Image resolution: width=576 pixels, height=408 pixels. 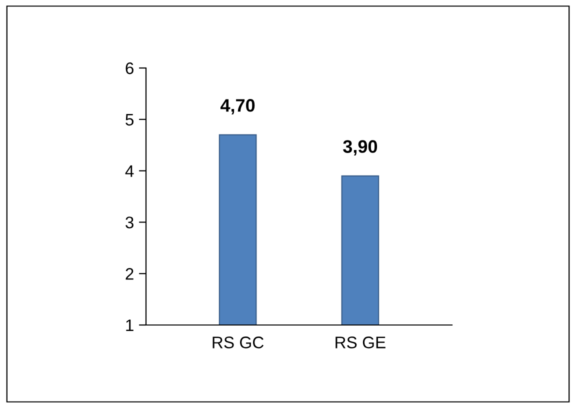 What do you see at coordinates (130, 120) in the screenshot?
I see `y-tick-label: 5` at bounding box center [130, 120].